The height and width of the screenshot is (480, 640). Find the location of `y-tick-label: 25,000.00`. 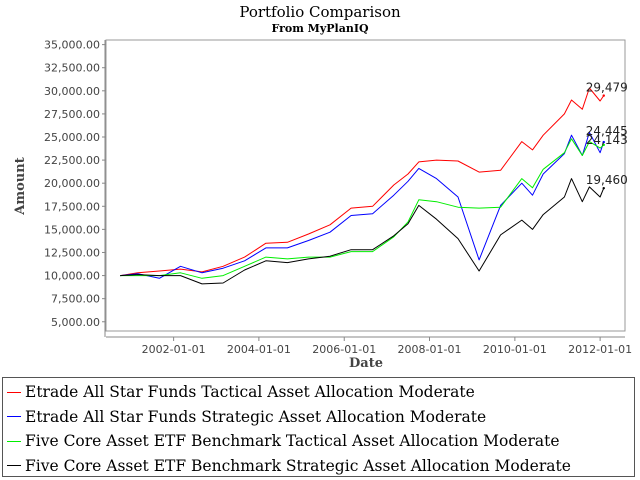

y-tick-label: 25,000.00 is located at coordinates (72, 137).